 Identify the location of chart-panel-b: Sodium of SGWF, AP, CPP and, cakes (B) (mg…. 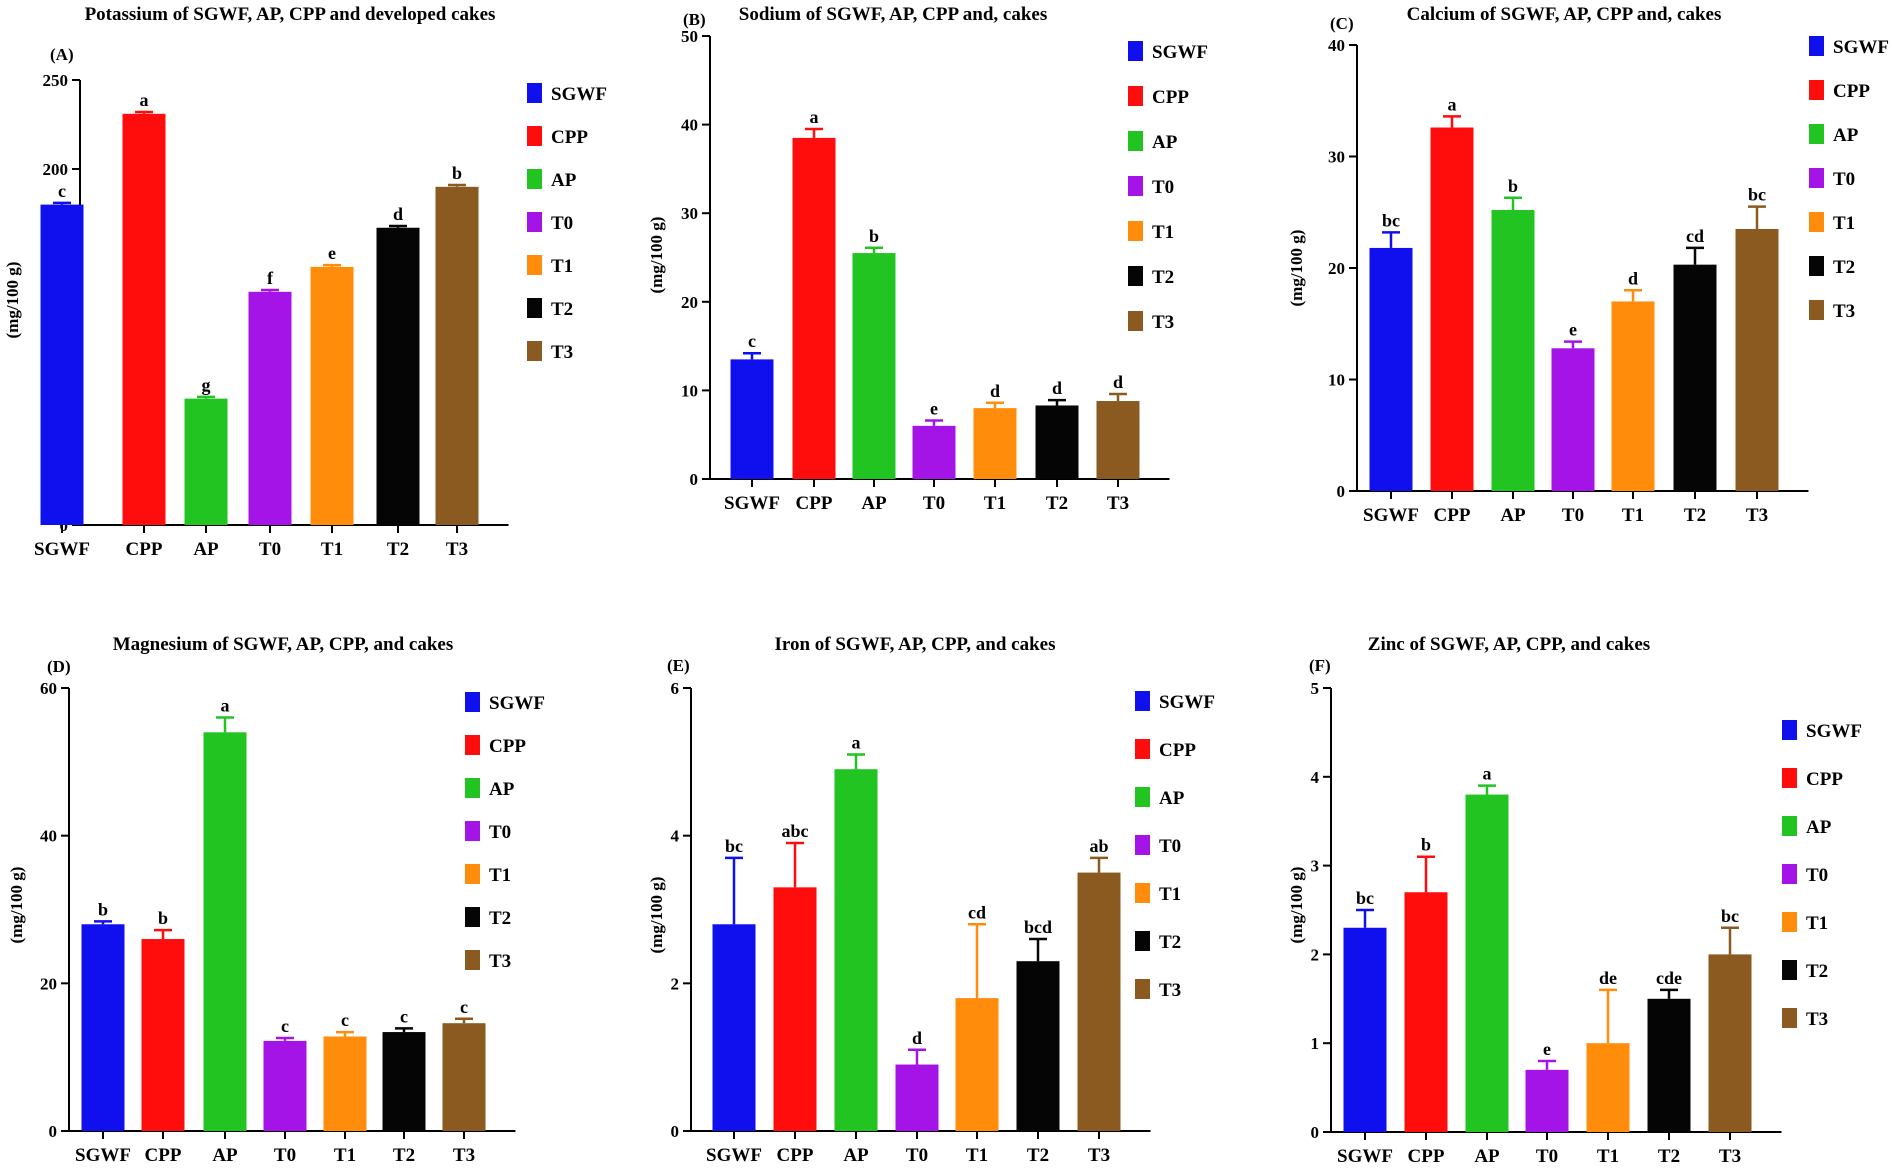
(927, 259).